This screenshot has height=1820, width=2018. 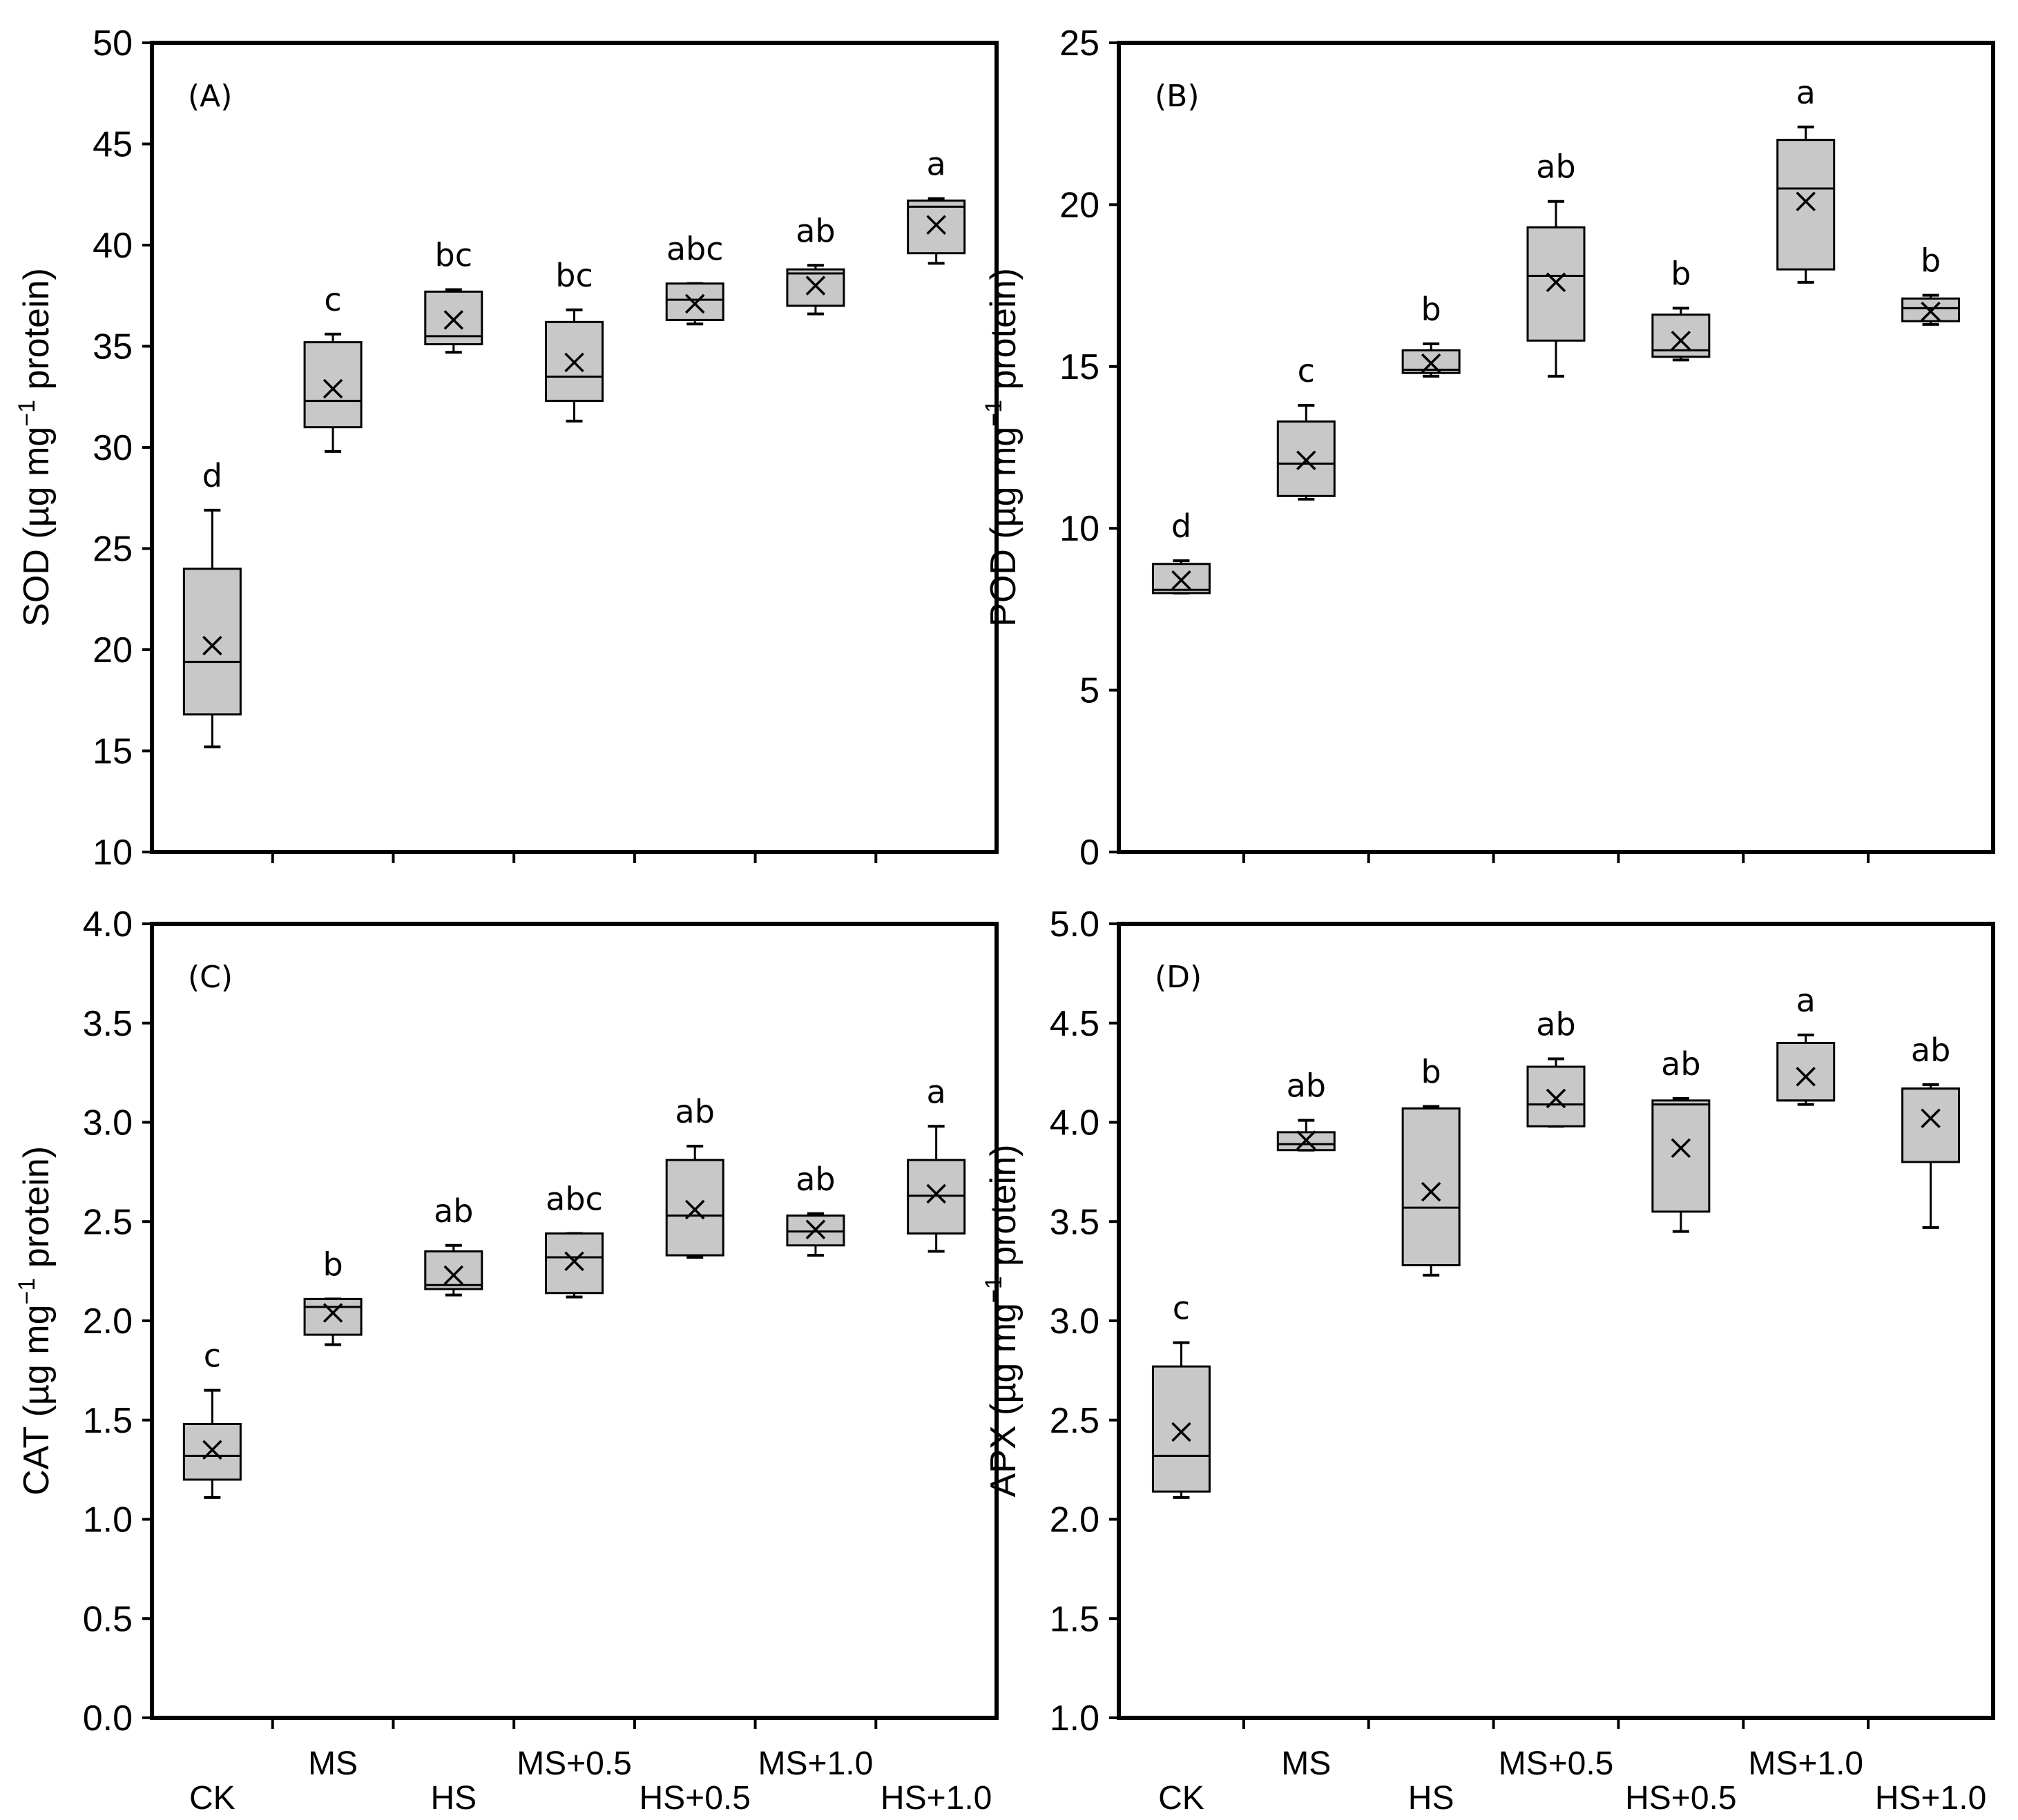 What do you see at coordinates (1931, 284) in the screenshot?
I see `box-HS+1.0: b` at bounding box center [1931, 284].